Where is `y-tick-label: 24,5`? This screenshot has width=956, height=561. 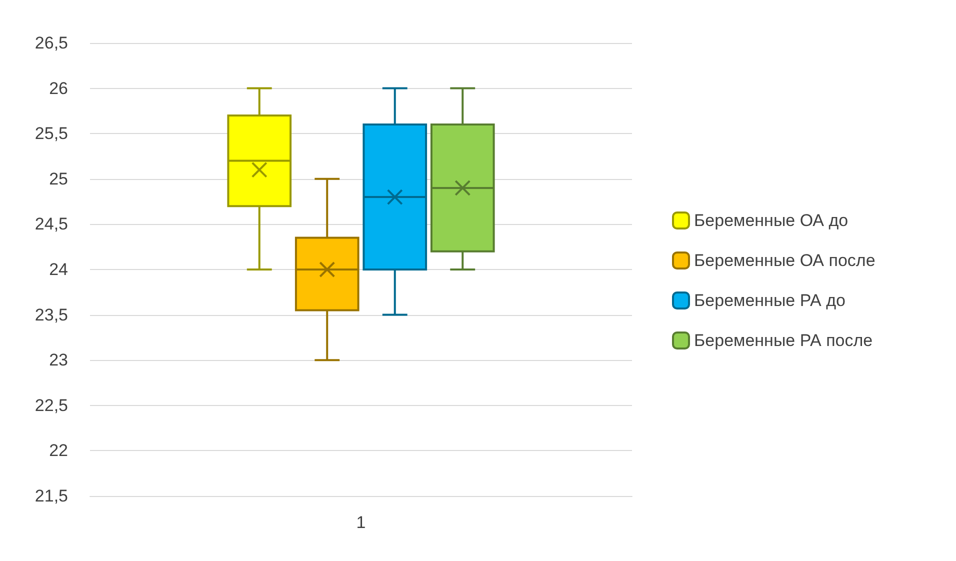
y-tick-label: 24,5 is located at coordinates (51, 224).